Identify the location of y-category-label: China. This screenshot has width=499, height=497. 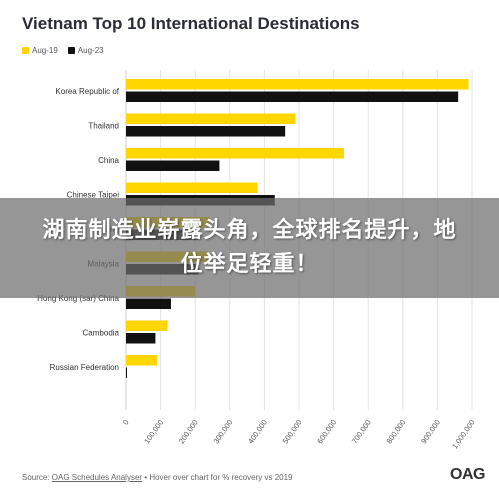
(108, 160).